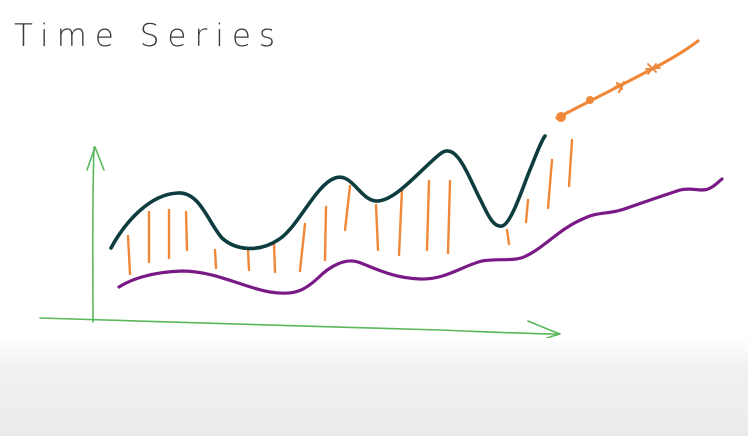 This screenshot has width=748, height=436. I want to click on x-axis, so click(299, 326).